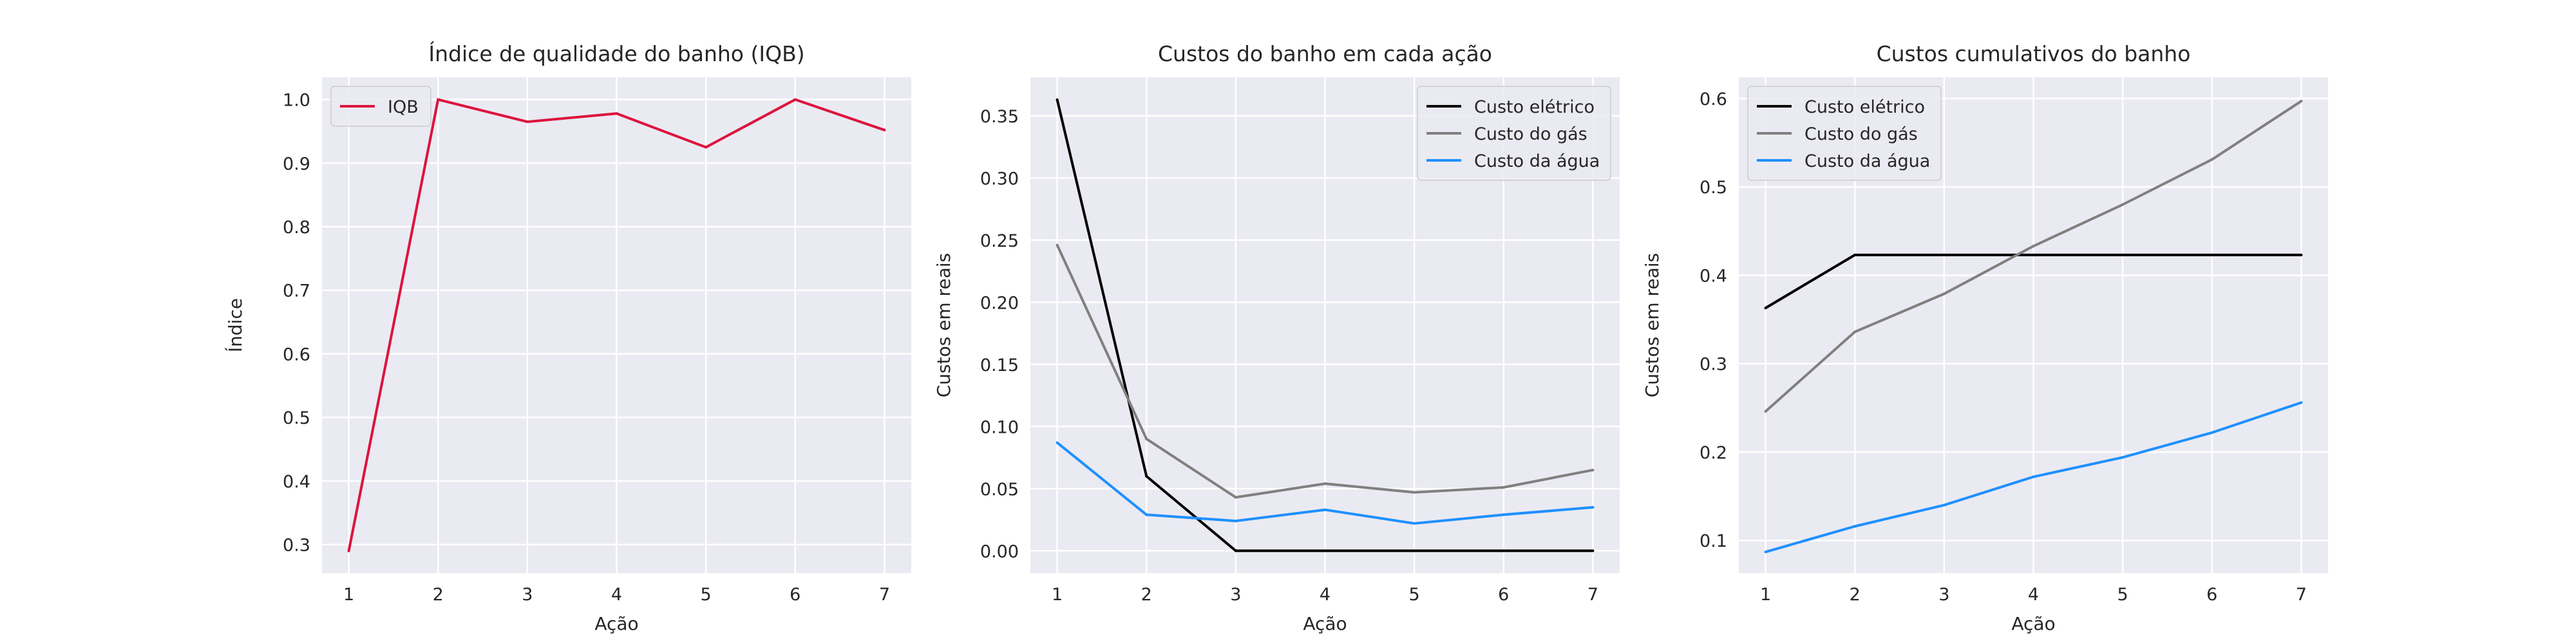 This screenshot has height=644, width=2576. What do you see at coordinates (2034, 54) in the screenshot?
I see `chart-title: Custos cumulativos do banho` at bounding box center [2034, 54].